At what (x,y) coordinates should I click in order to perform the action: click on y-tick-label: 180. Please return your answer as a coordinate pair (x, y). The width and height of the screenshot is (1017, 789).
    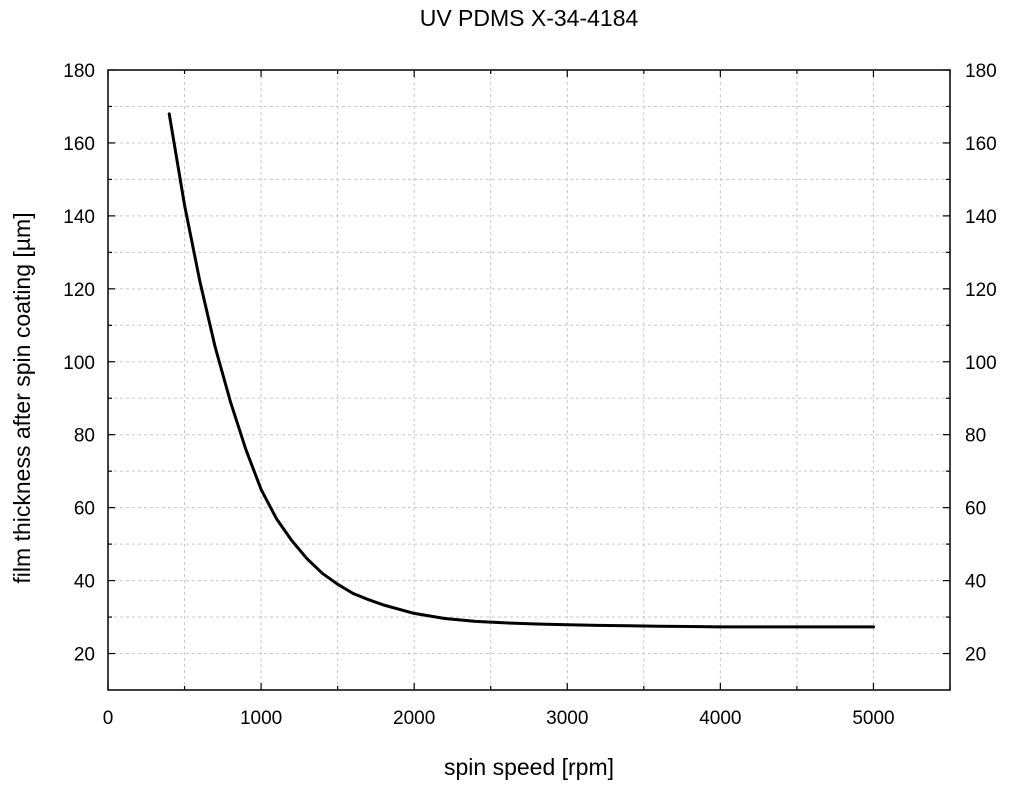
    Looking at the image, I should click on (79, 71).